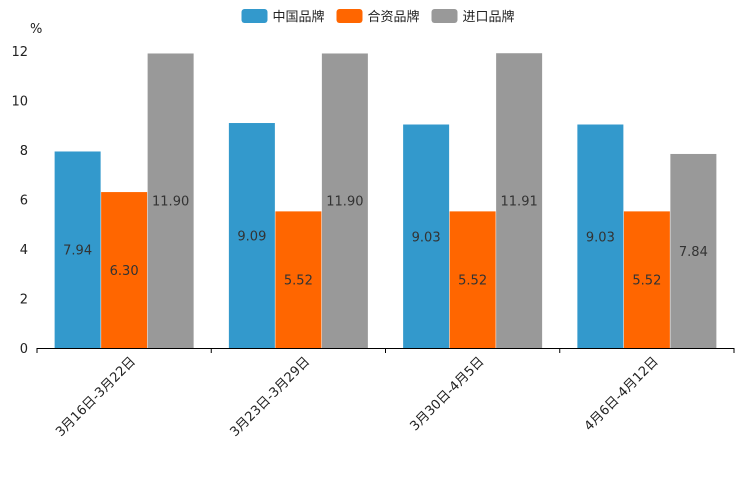 This screenshot has width=744, height=496. What do you see at coordinates (36, 29) in the screenshot?
I see `y-axis-unit-label: %` at bounding box center [36, 29].